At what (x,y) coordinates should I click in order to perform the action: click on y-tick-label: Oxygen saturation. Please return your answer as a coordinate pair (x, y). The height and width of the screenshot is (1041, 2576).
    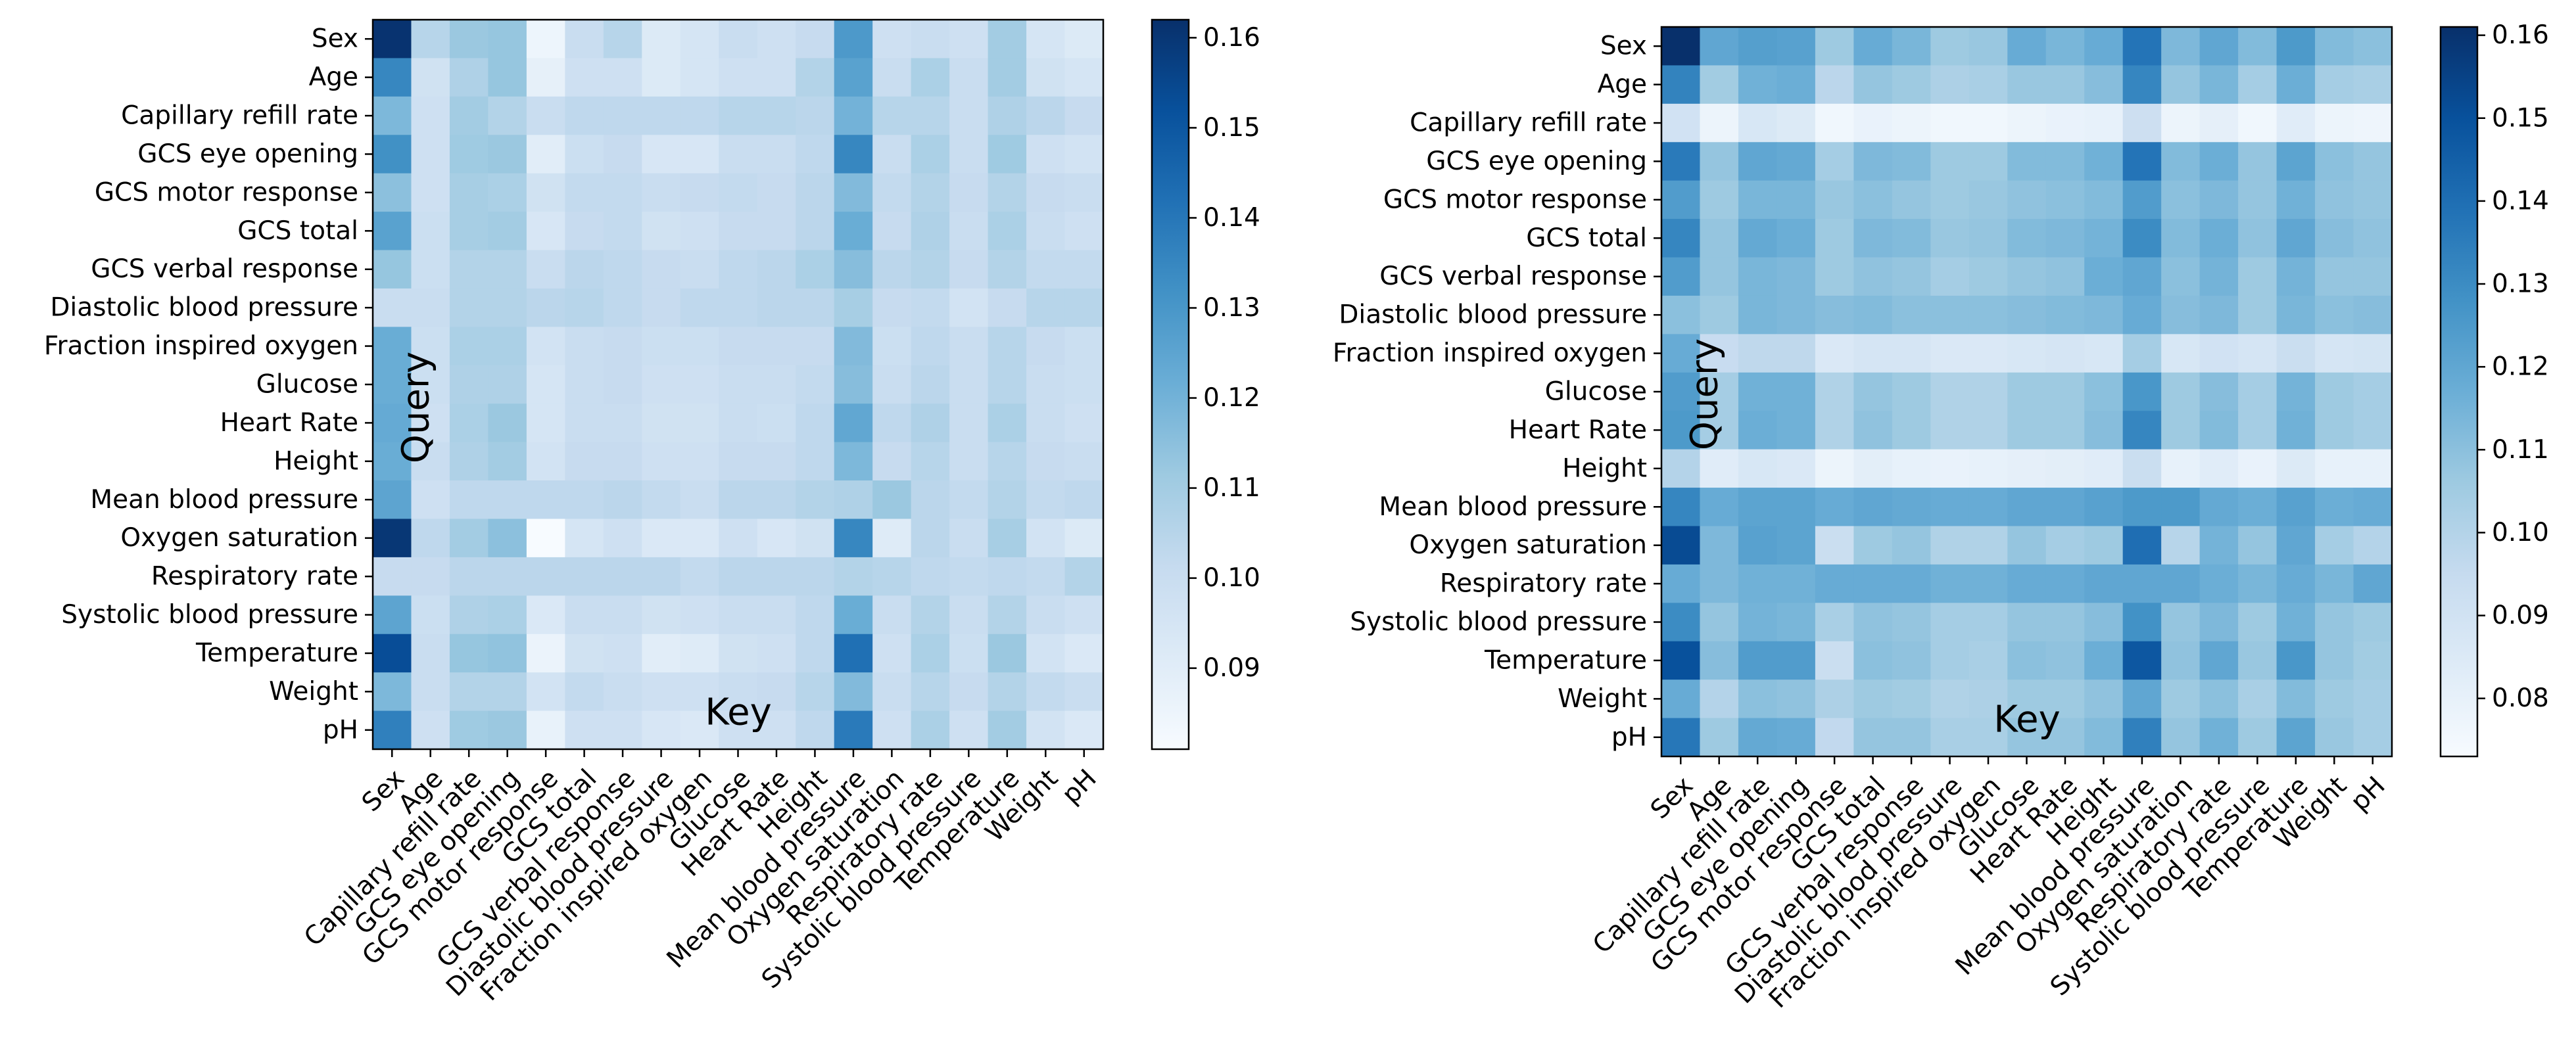
    Looking at the image, I should click on (1528, 545).